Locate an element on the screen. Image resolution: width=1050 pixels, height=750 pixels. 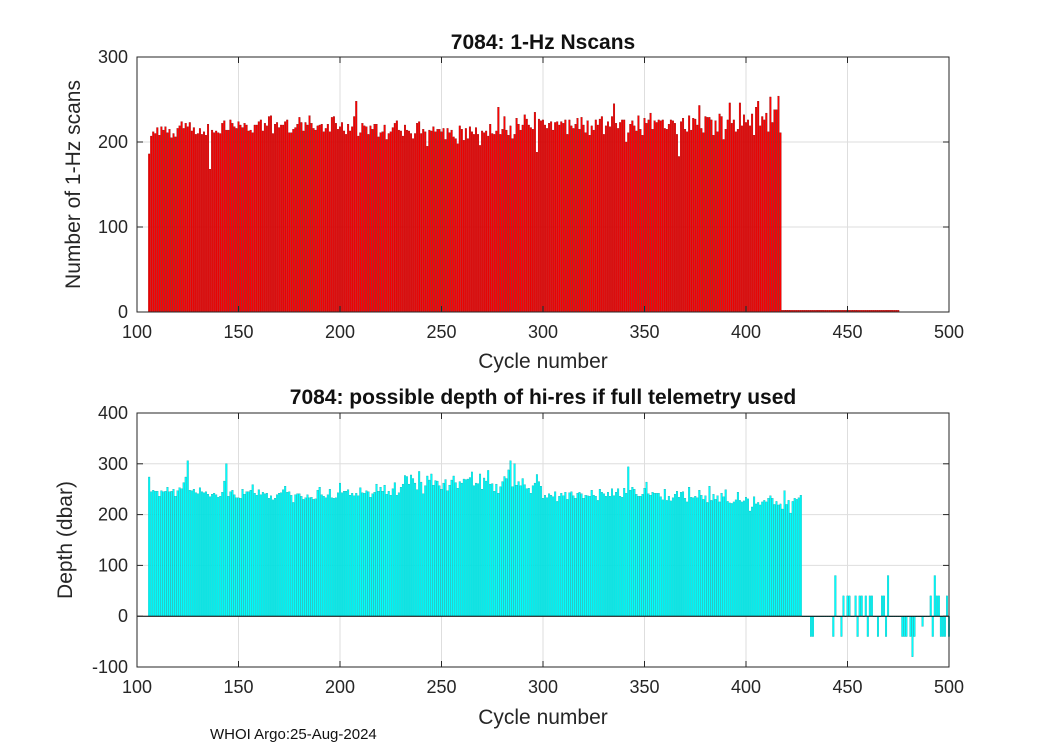
y-axis-label: Depth (dbar) is located at coordinates (65, 540).